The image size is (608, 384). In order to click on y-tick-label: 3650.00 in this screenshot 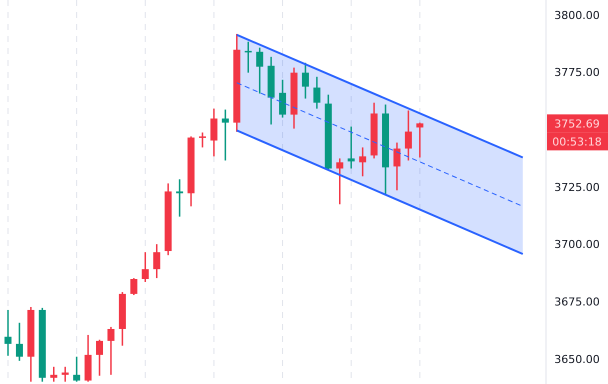, I will do `click(577, 359)`.